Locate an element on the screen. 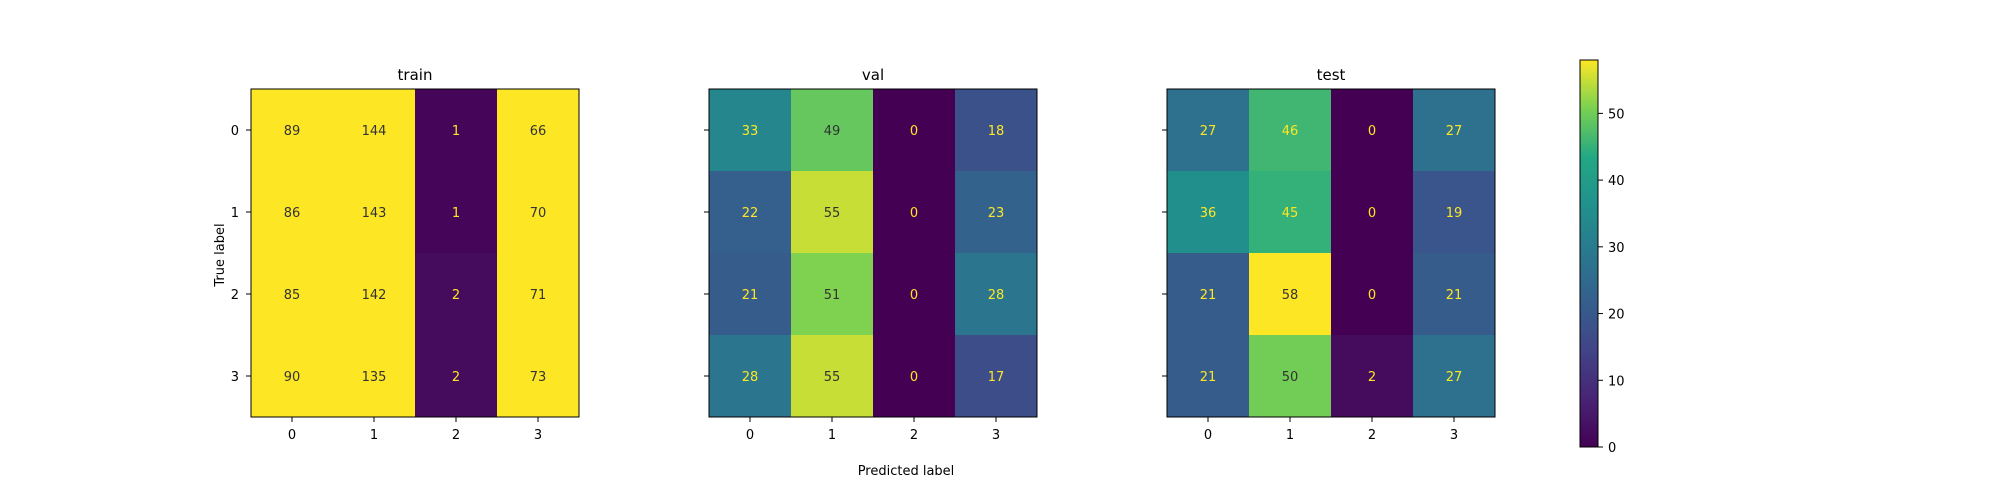  cell-value-label: 90 is located at coordinates (292, 377).